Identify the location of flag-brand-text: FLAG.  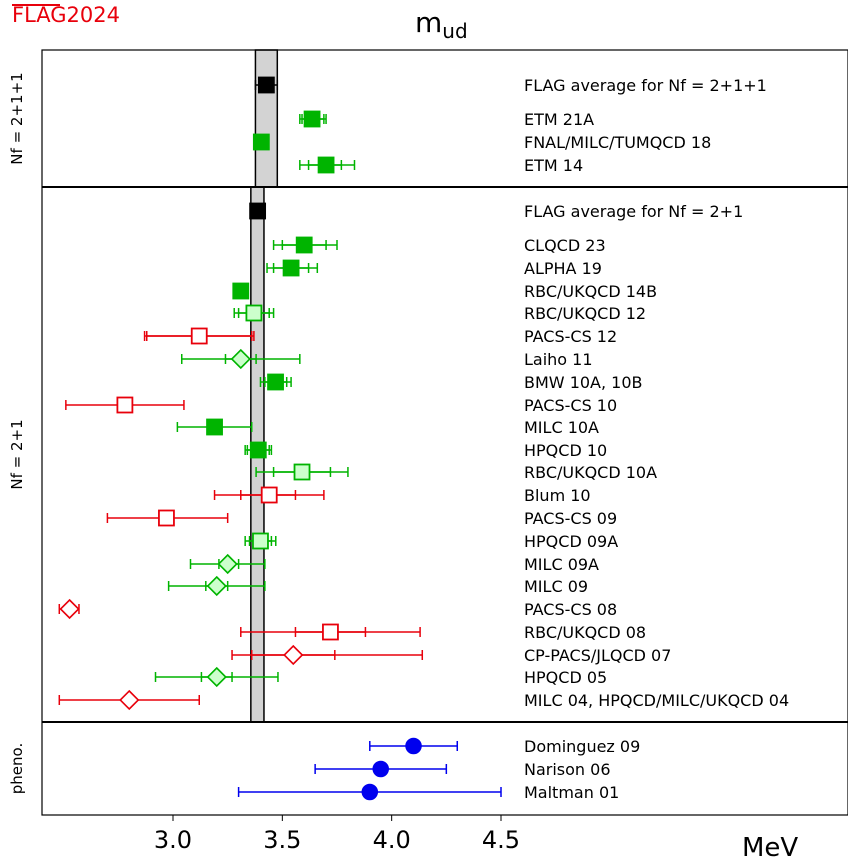
(39, 15).